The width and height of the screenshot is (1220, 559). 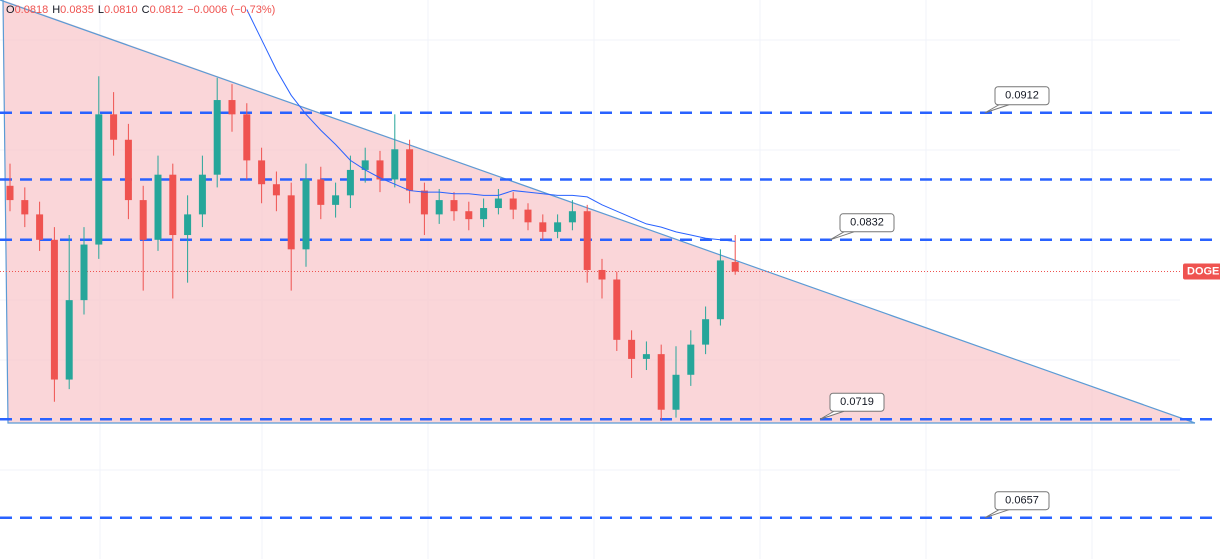 What do you see at coordinates (56, 10) in the screenshot?
I see `header-key: H` at bounding box center [56, 10].